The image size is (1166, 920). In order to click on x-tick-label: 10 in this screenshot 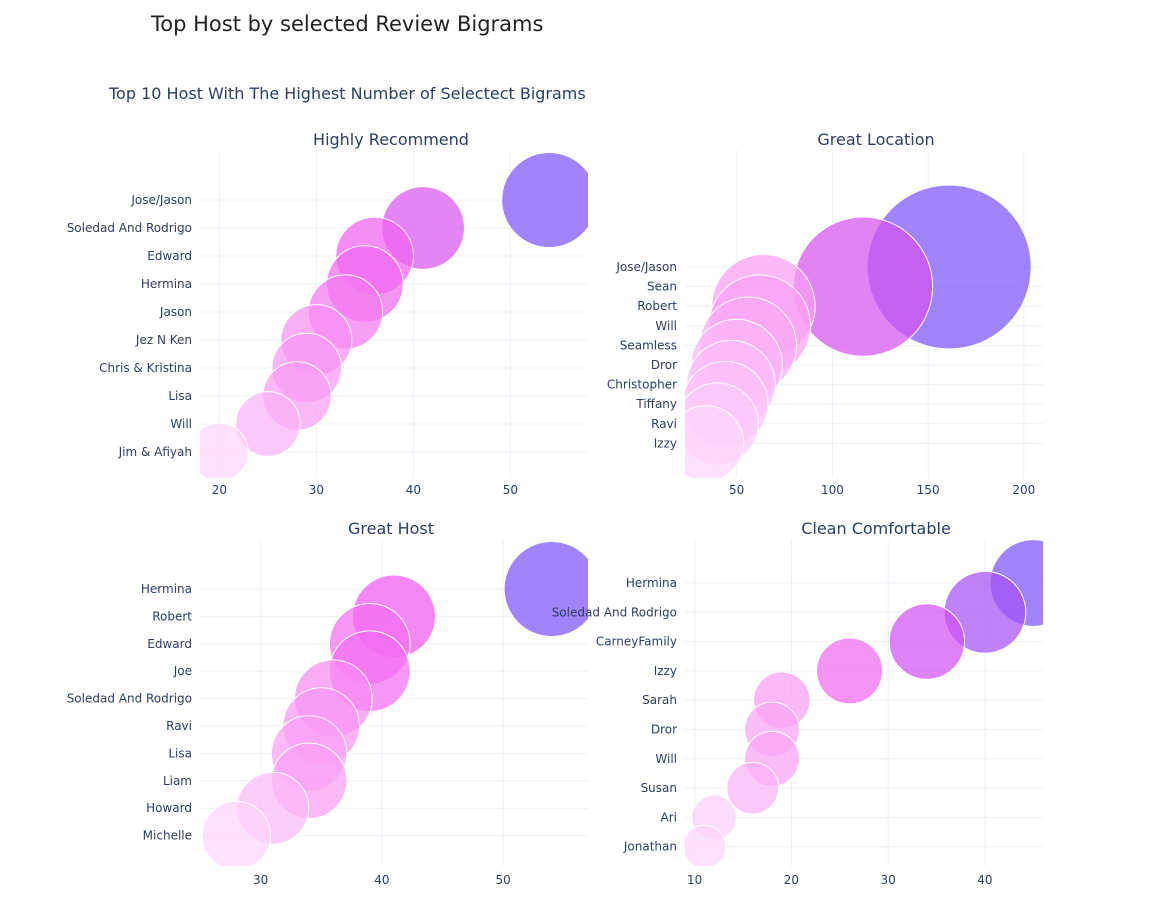, I will do `click(694, 880)`.